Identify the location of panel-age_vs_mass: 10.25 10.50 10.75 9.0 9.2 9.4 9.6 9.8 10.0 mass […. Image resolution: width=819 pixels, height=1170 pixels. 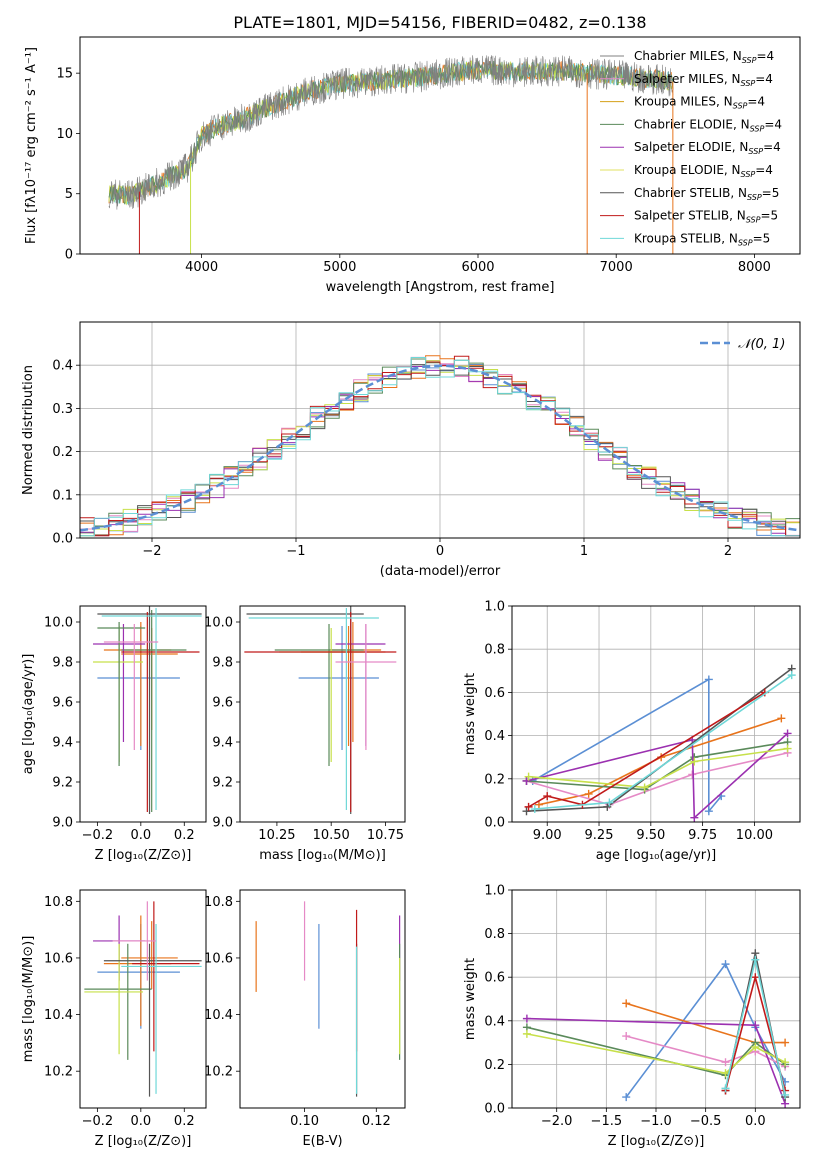
(305, 734).